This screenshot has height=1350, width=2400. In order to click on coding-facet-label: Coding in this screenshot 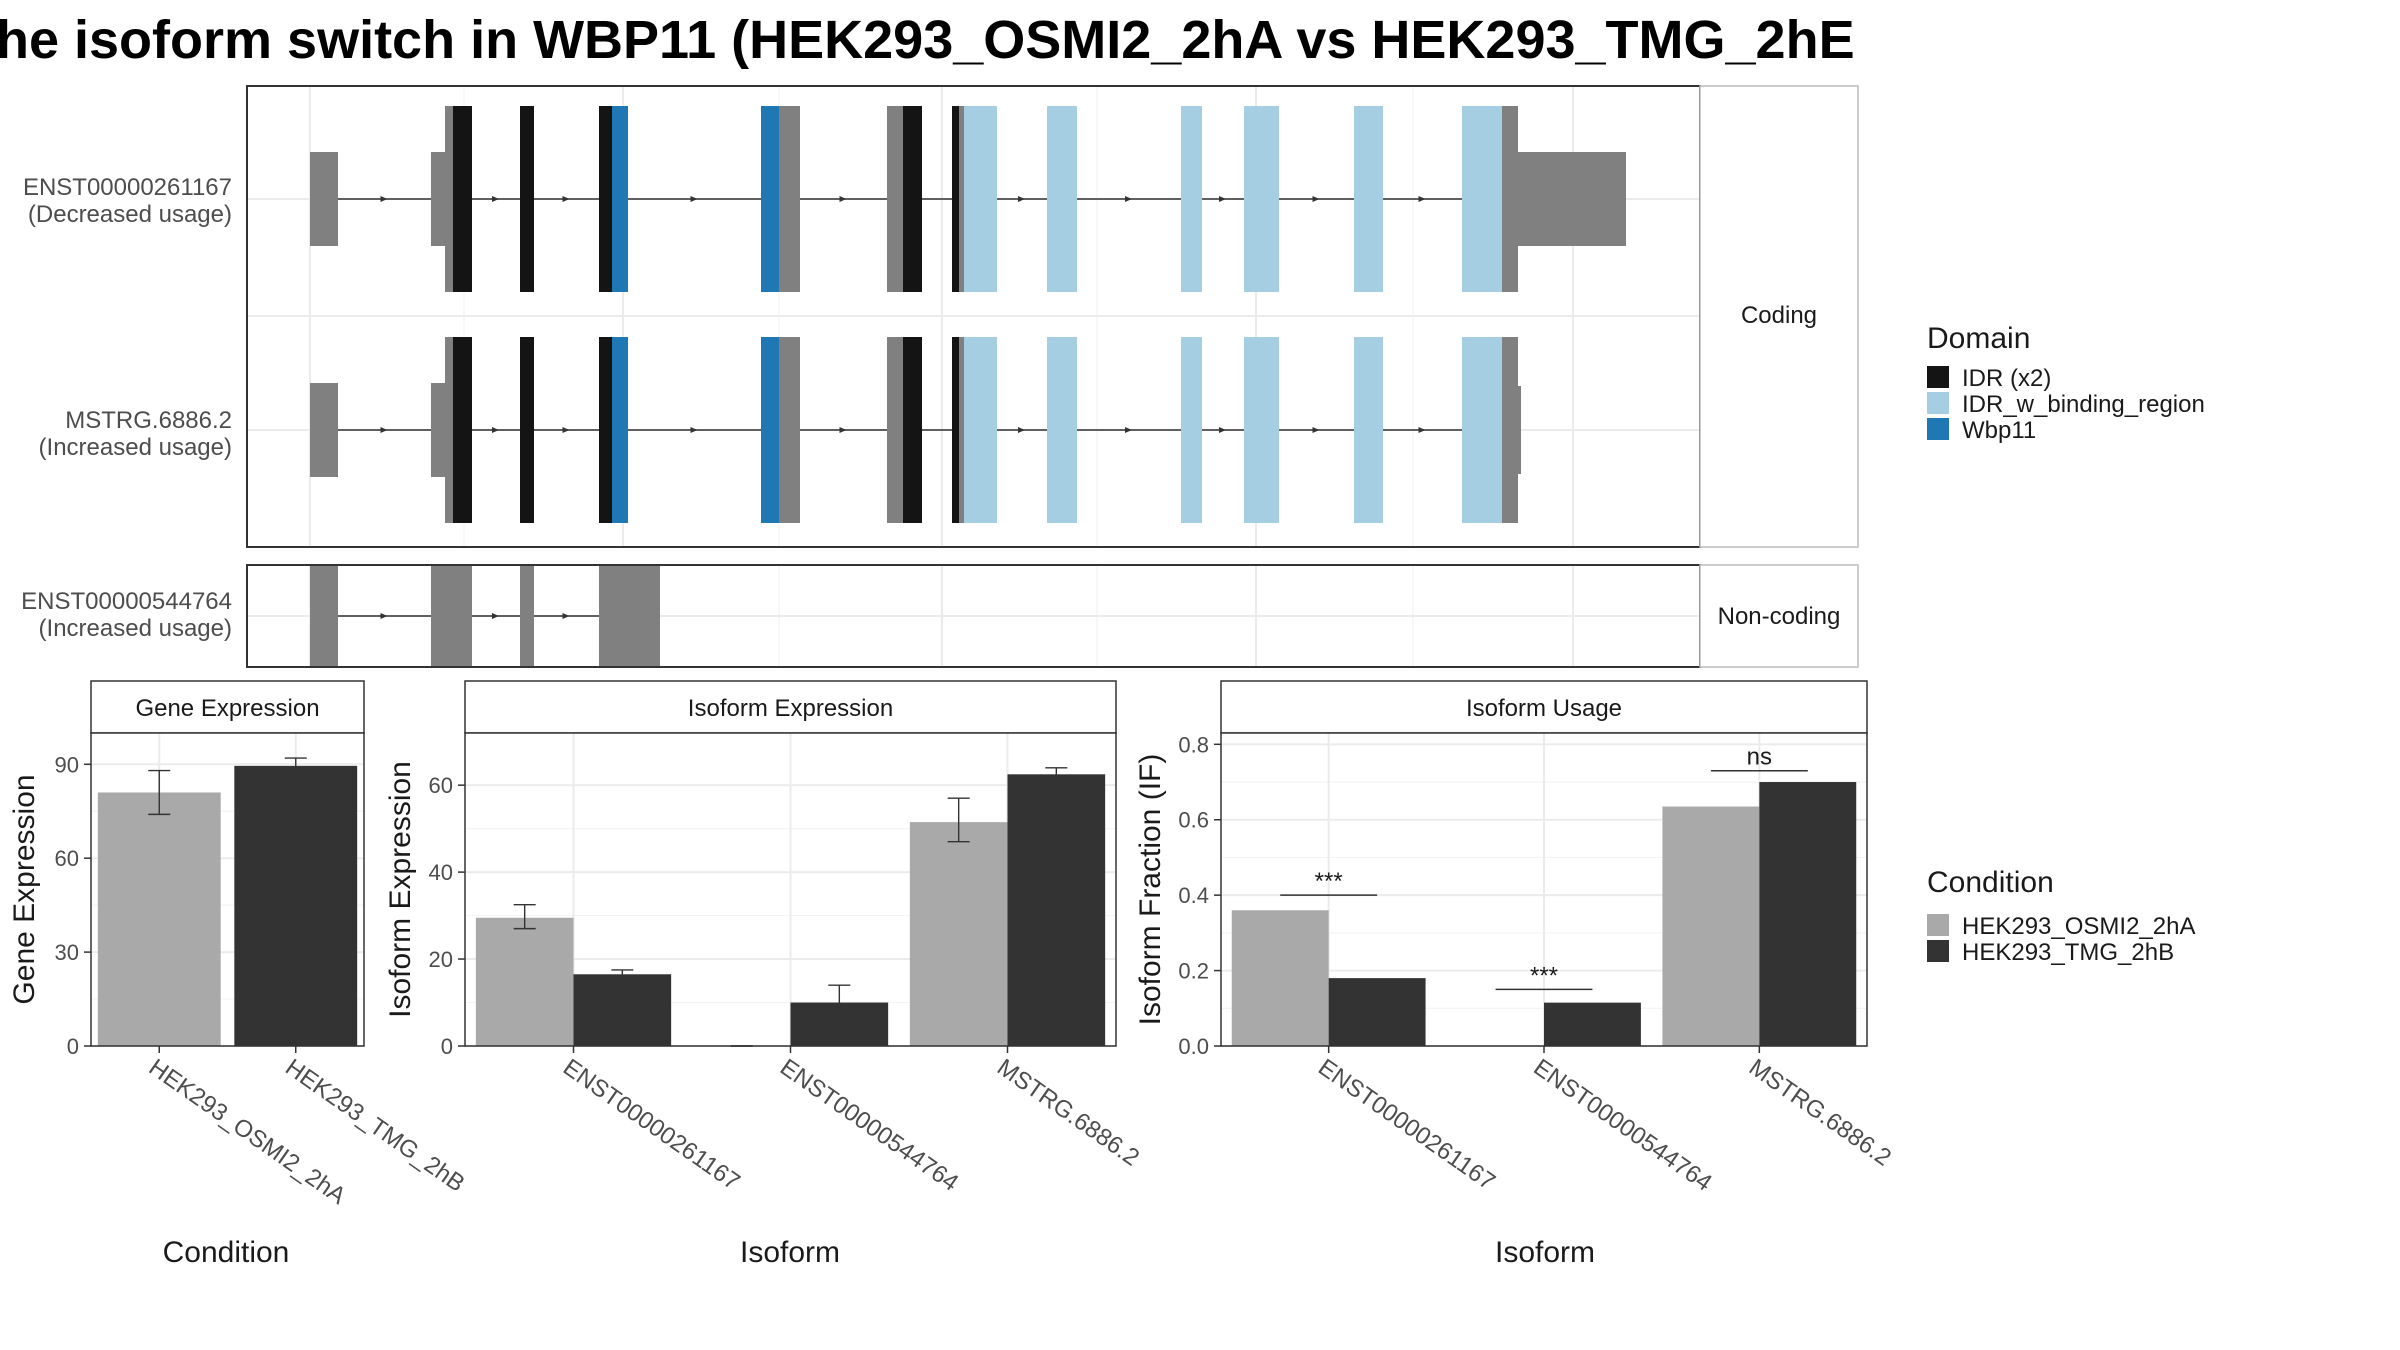, I will do `click(1779, 315)`.